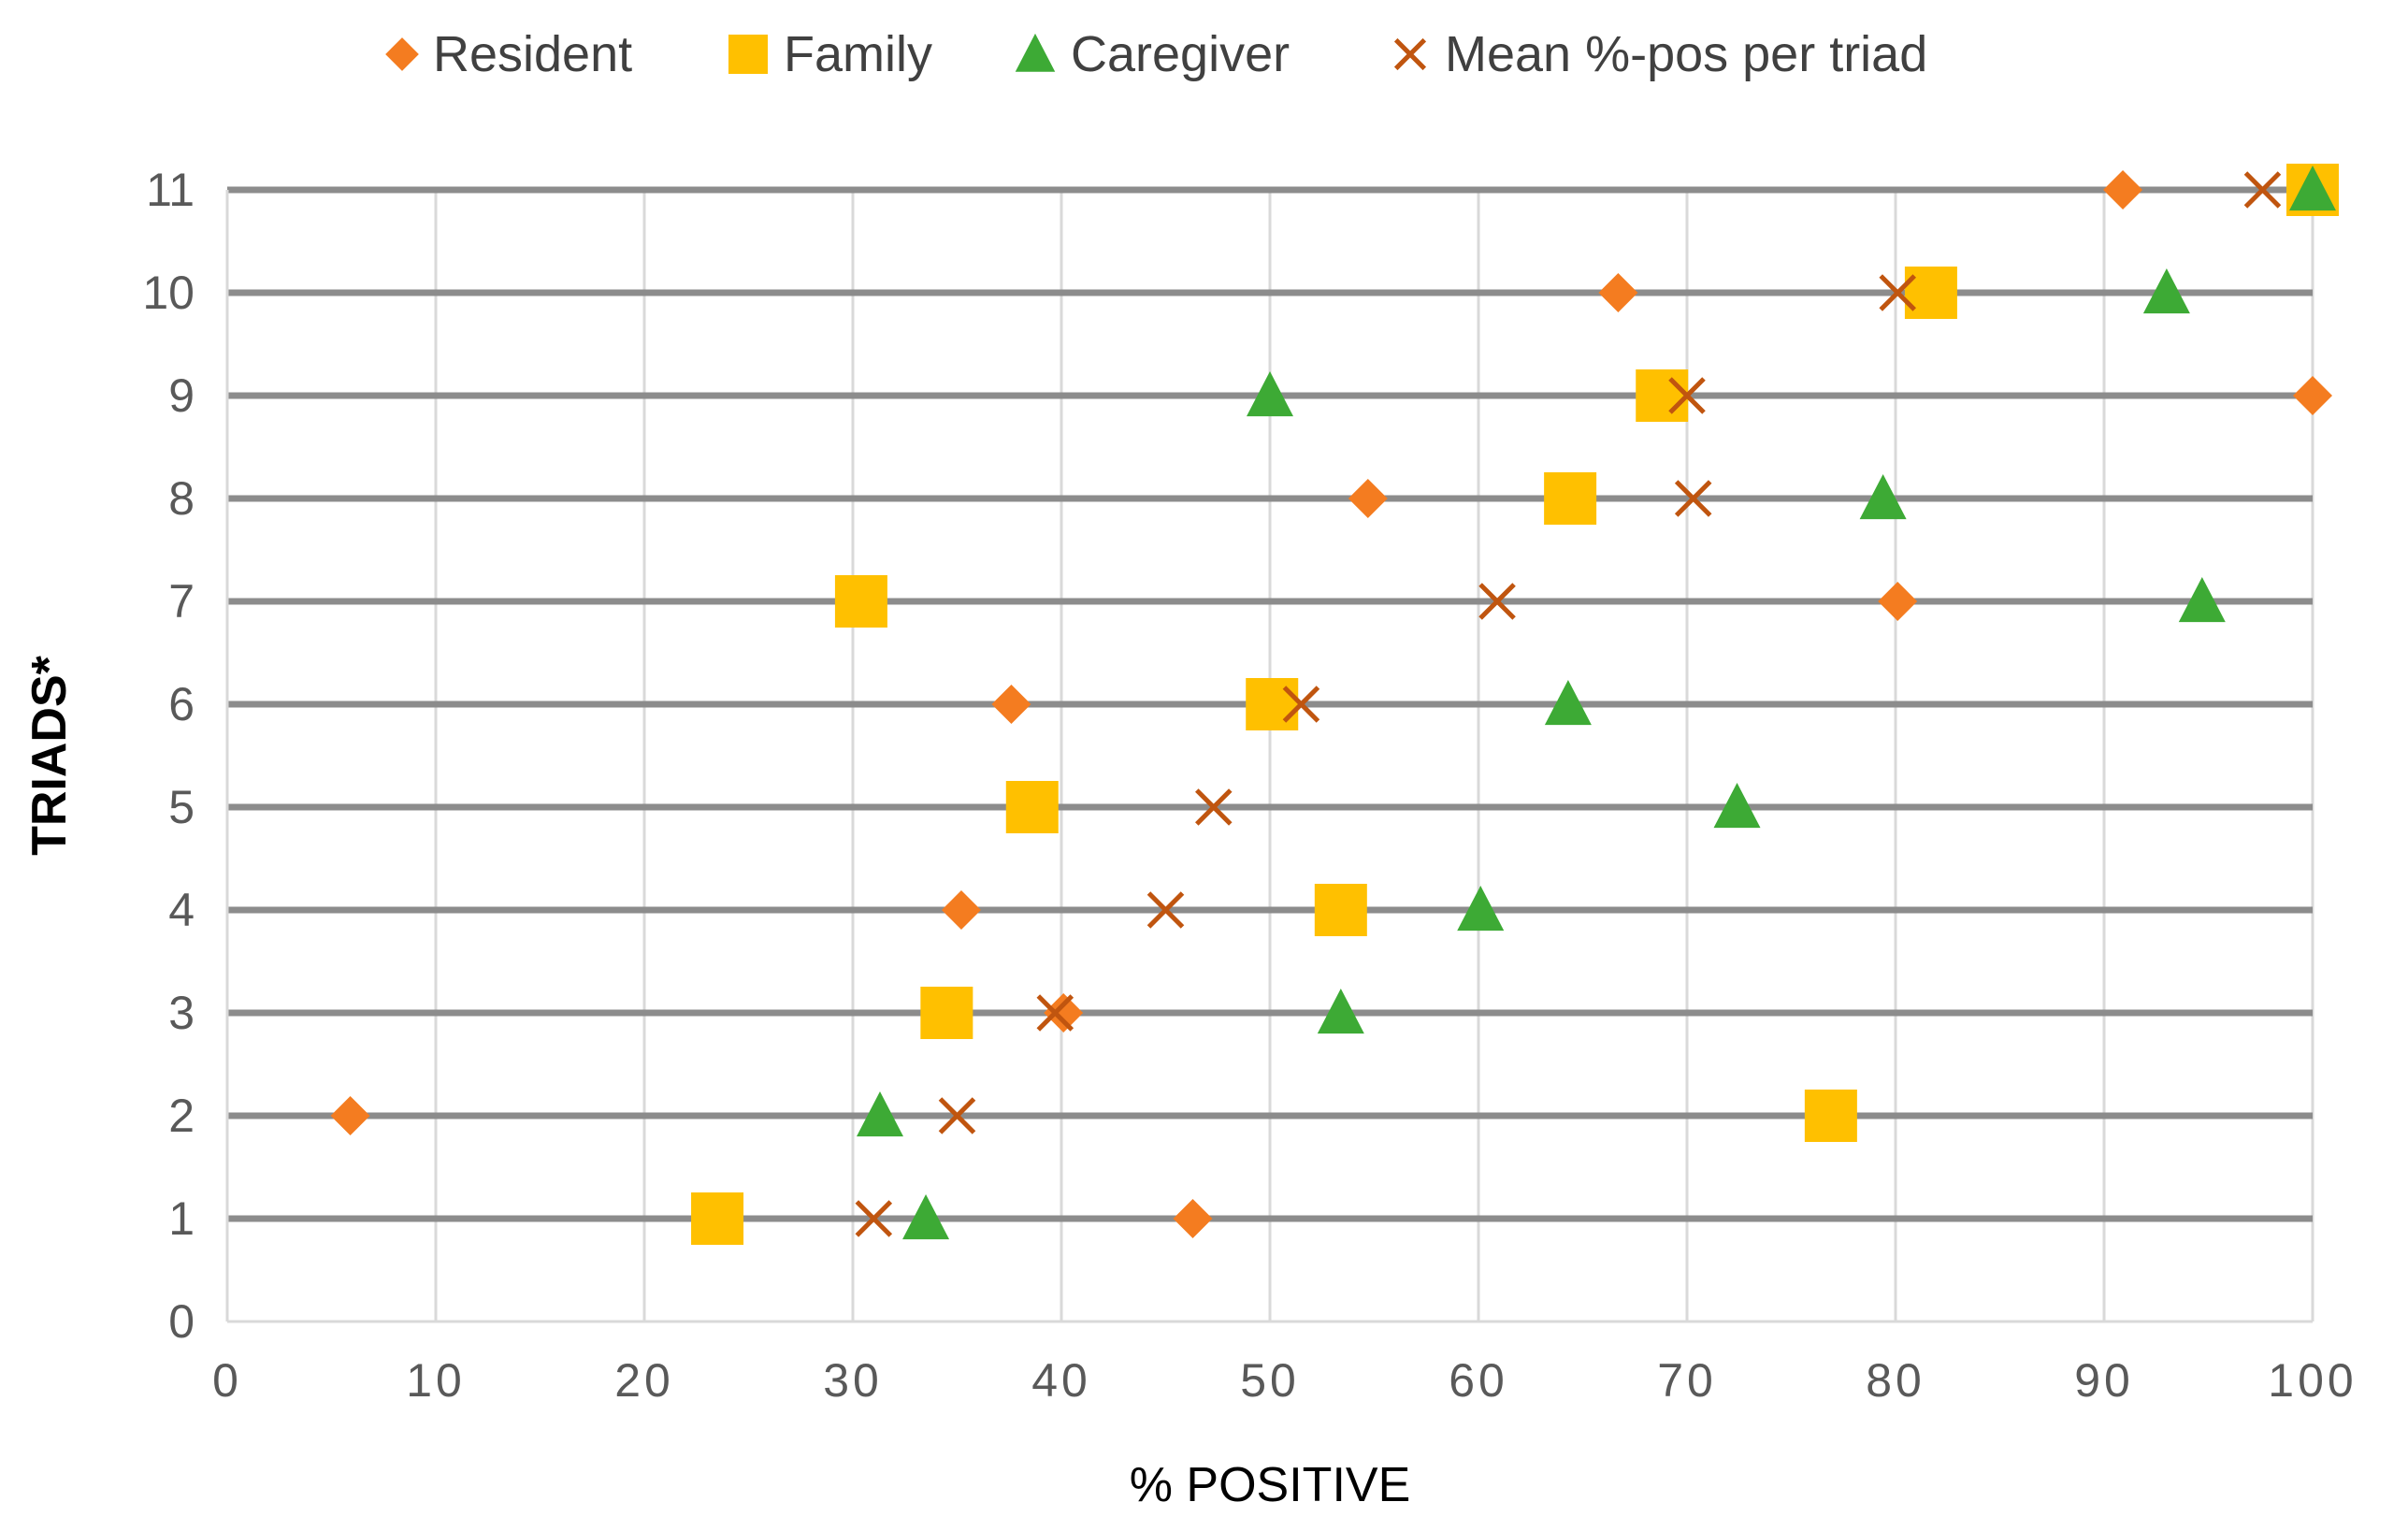 This screenshot has height=1531, width=2408. What do you see at coordinates (1478, 1380) in the screenshot?
I see `x-tick-label: 60` at bounding box center [1478, 1380].